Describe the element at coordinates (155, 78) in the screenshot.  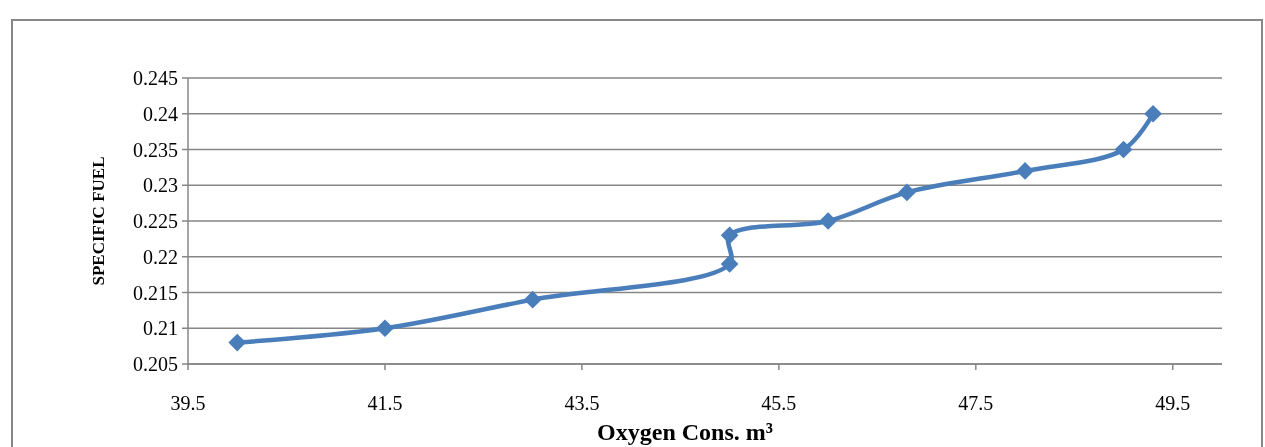
I see `y-tick-label: 0.245` at that location.